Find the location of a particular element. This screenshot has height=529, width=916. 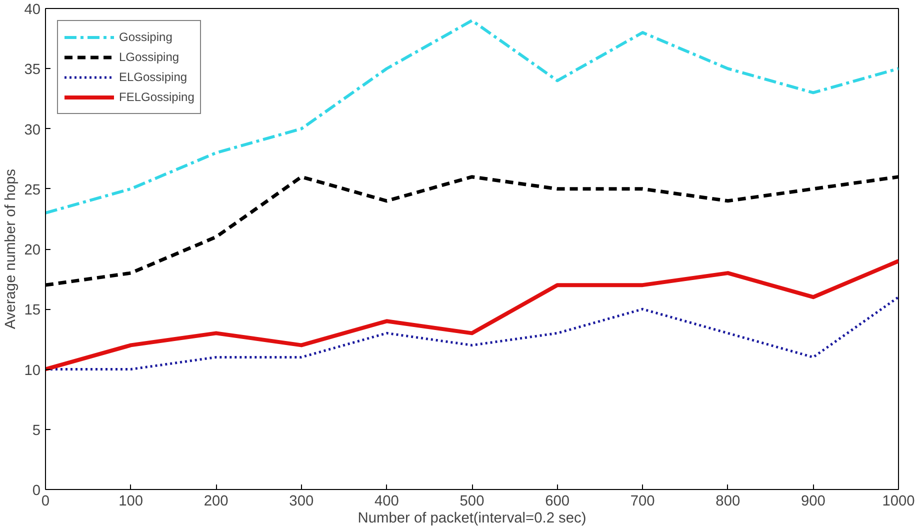

legend-label: ELGossiping is located at coordinates (153, 77).